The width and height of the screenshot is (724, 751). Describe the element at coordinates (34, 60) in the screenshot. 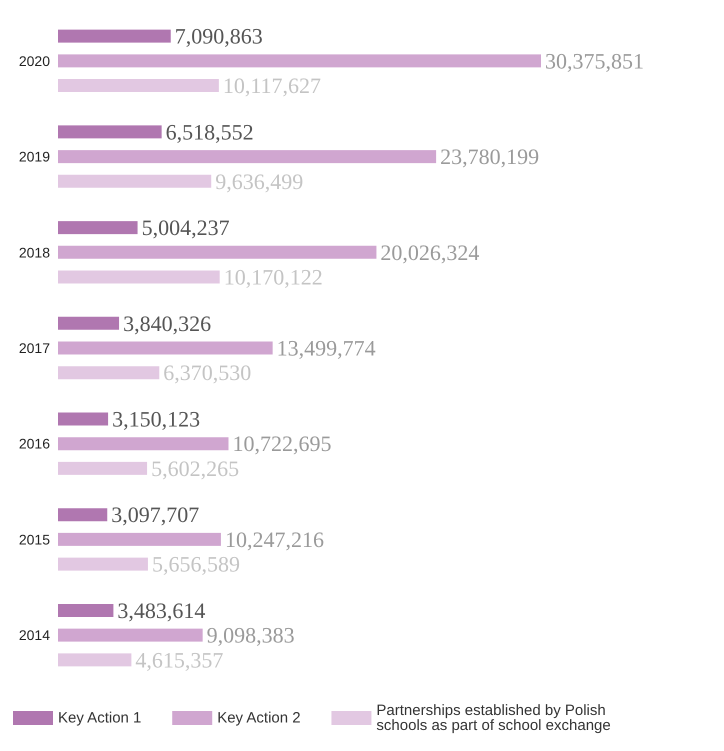

I see `y-tick-label: 2020` at that location.